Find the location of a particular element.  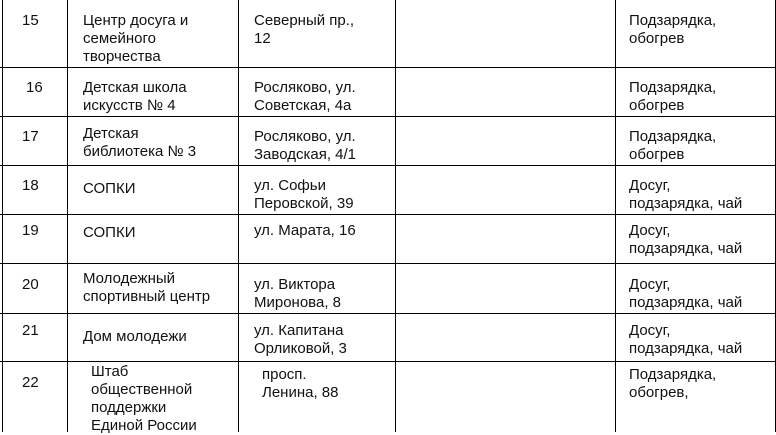

address: ул. Виктора Миронова, 8 is located at coordinates (298, 293).